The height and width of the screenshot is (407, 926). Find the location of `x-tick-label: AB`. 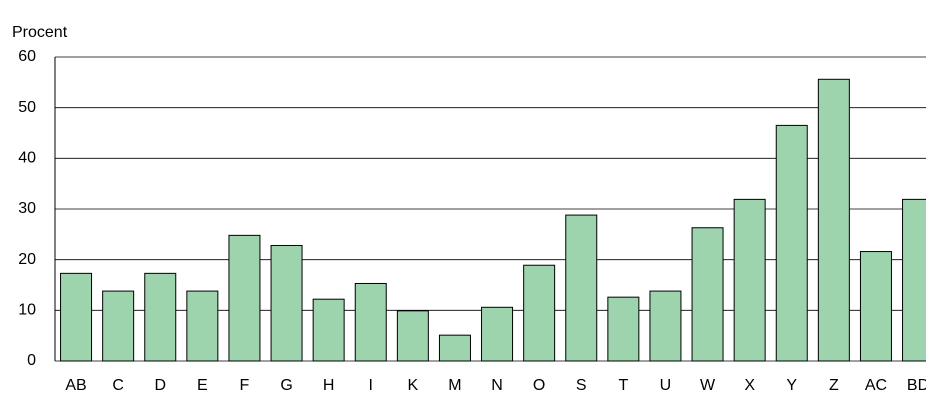

x-tick-label: AB is located at coordinates (75, 385).